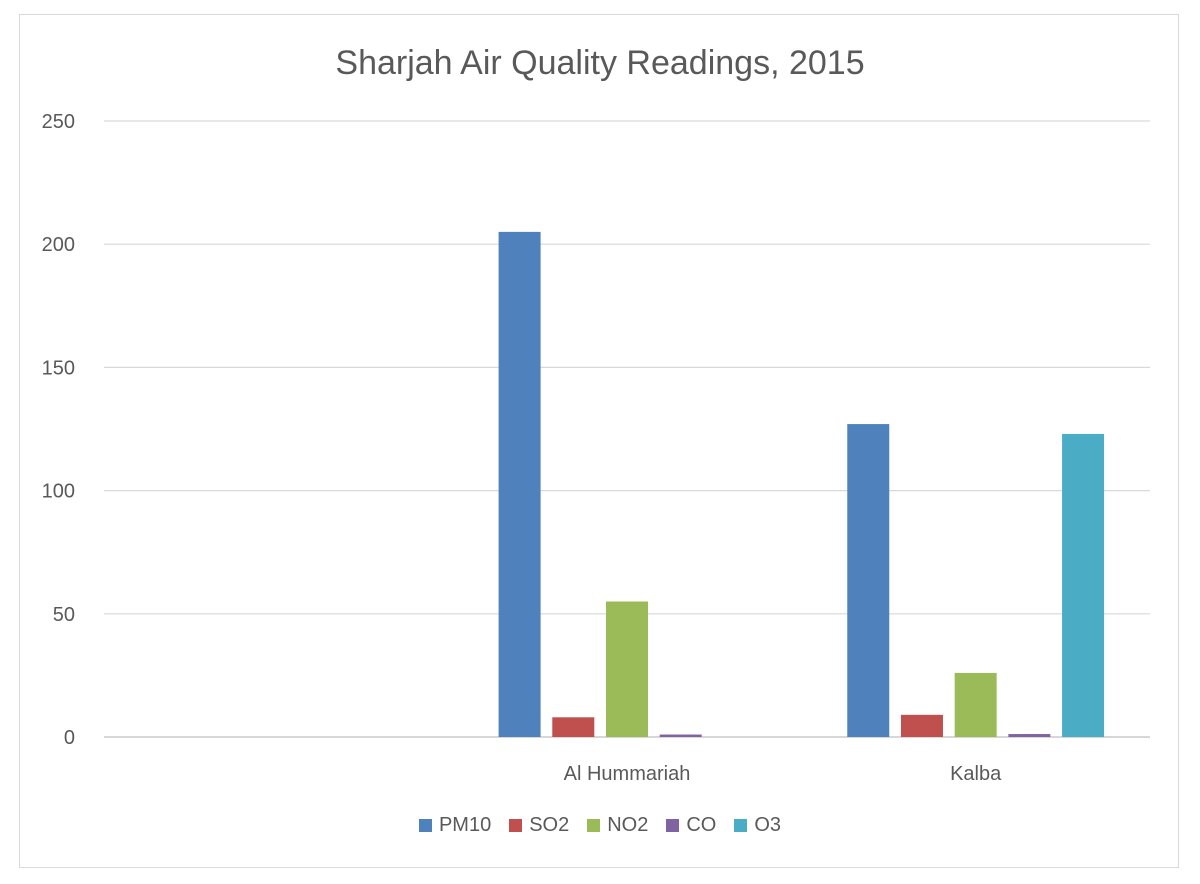 The height and width of the screenshot is (884, 1200). I want to click on y-tick-label: 200, so click(58, 245).